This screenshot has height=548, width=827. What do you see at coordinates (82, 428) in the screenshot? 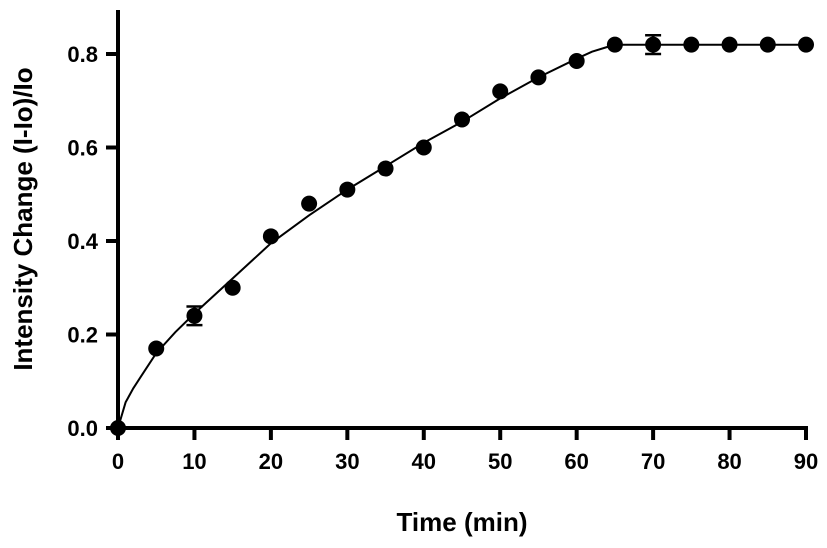
I see `y-tick-label: 0.0` at bounding box center [82, 428].